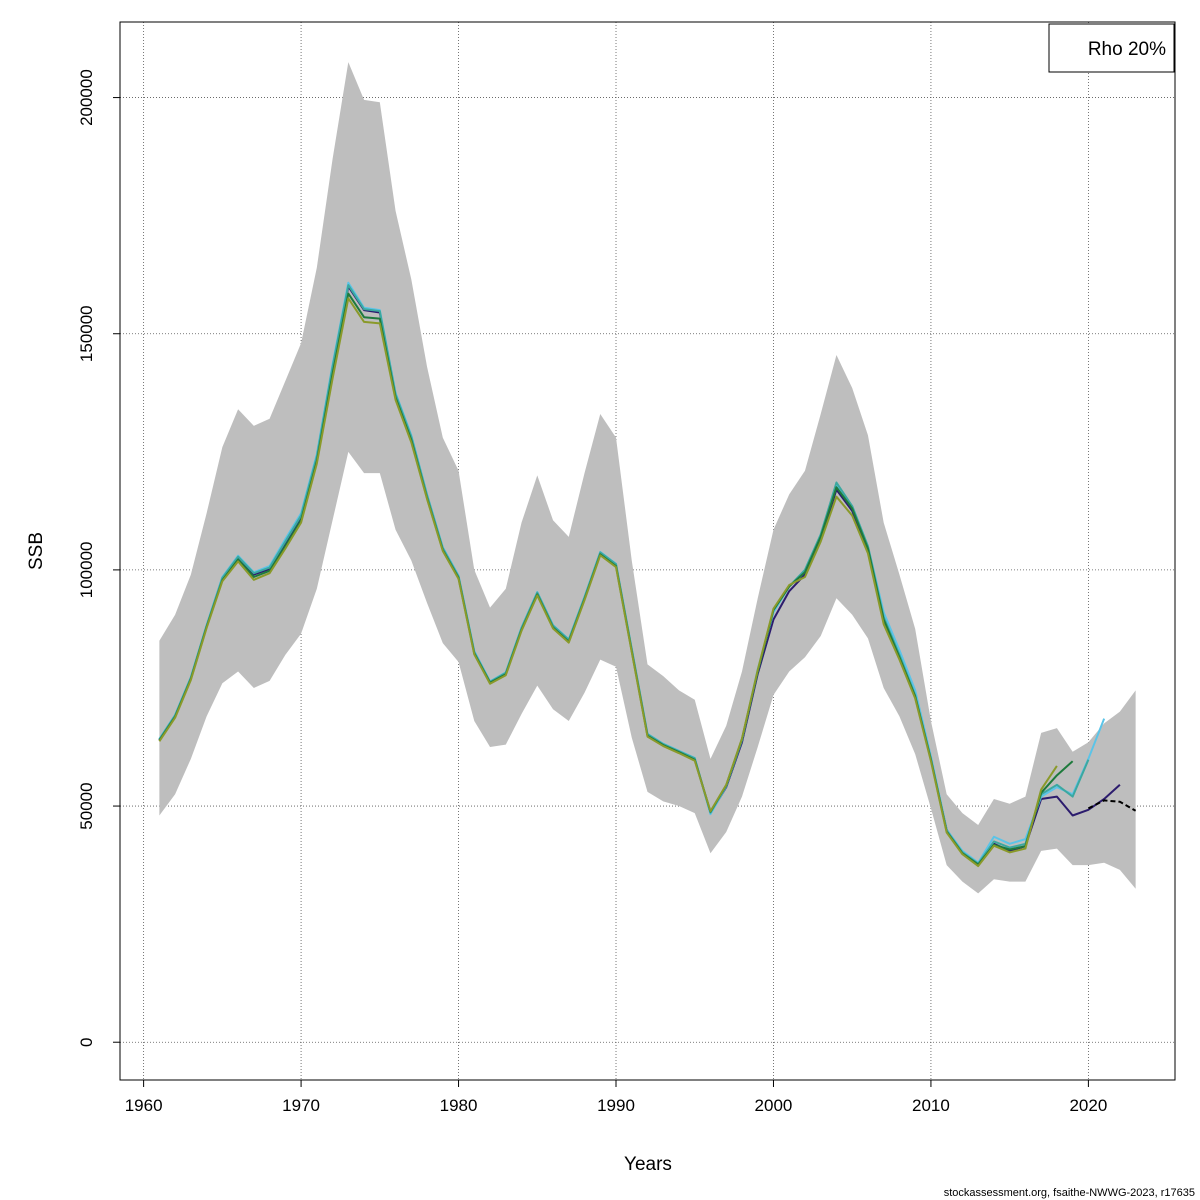  What do you see at coordinates (86, 1041) in the screenshot?
I see `y-tick-label: 0` at bounding box center [86, 1041].